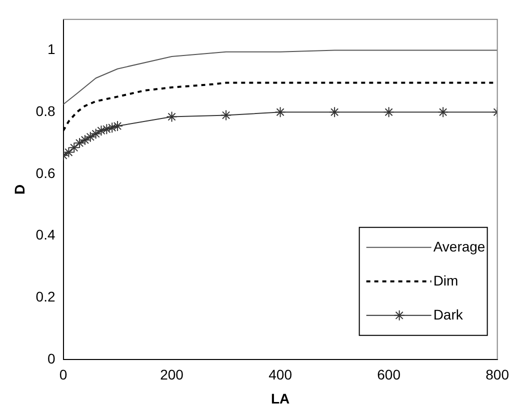  Describe the element at coordinates (46, 296) in the screenshot. I see `y-tick-label: 0.2` at that location.